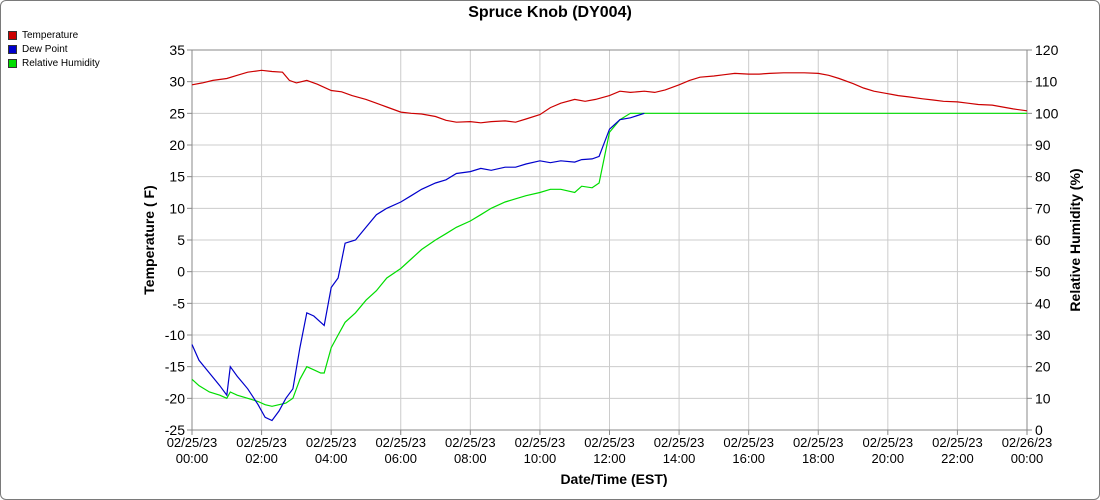 This screenshot has width=1100, height=500. I want to click on legend: Temperature Dew Point Relative Humidity, so click(54, 49).